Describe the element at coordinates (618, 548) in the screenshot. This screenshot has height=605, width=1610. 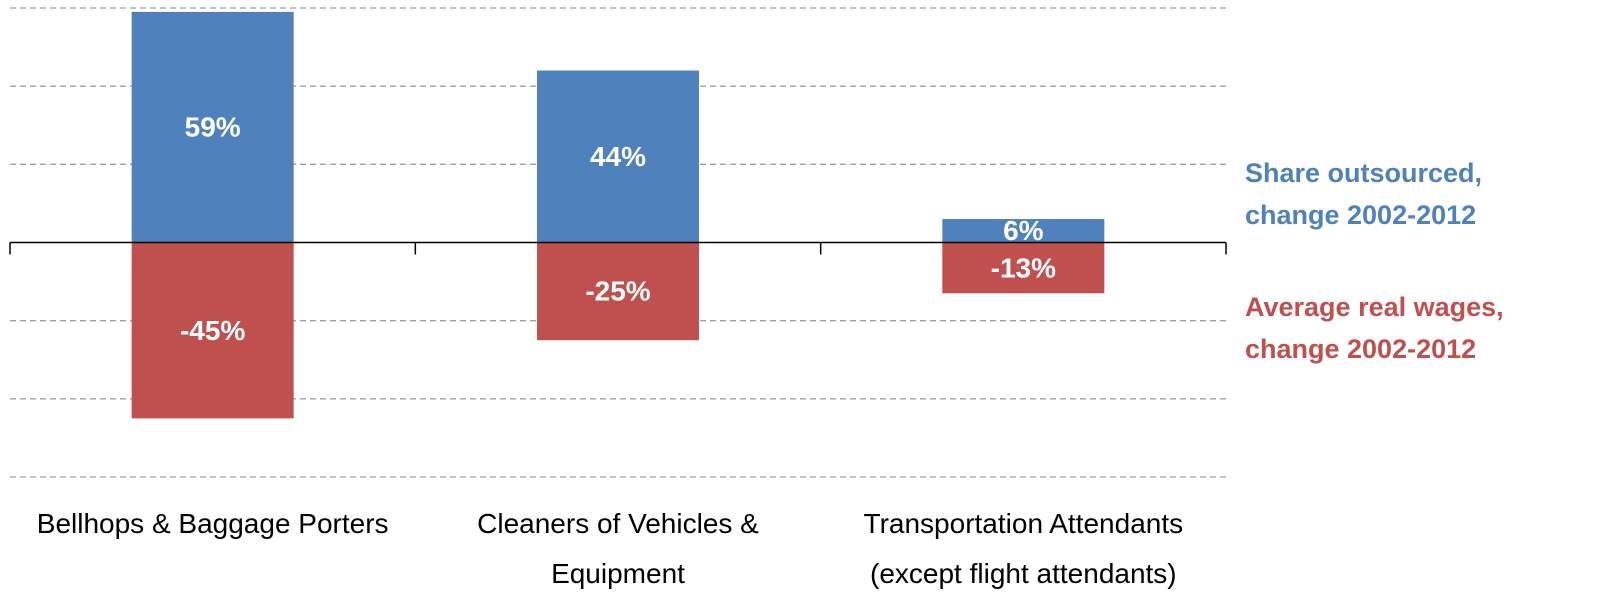
I see `x-tick-label: Cleaners of Vehicles & Equipment` at that location.